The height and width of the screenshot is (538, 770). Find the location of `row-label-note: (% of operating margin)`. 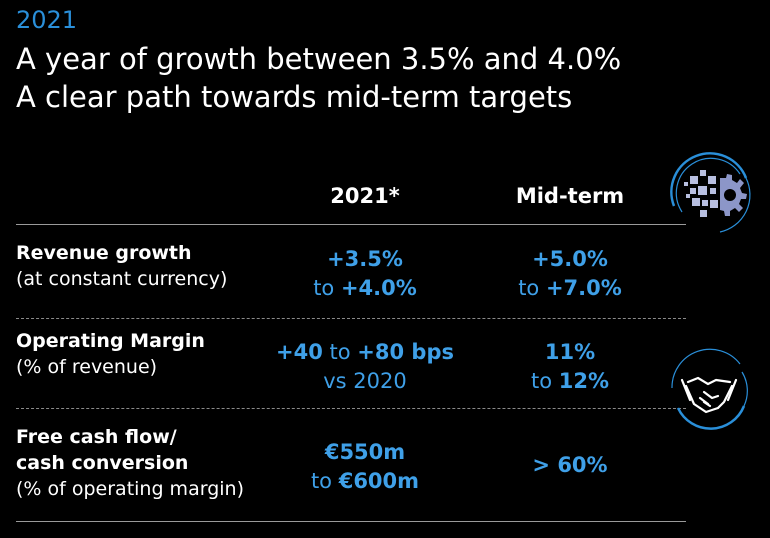

row-label-note: (% of operating margin) is located at coordinates (130, 489).